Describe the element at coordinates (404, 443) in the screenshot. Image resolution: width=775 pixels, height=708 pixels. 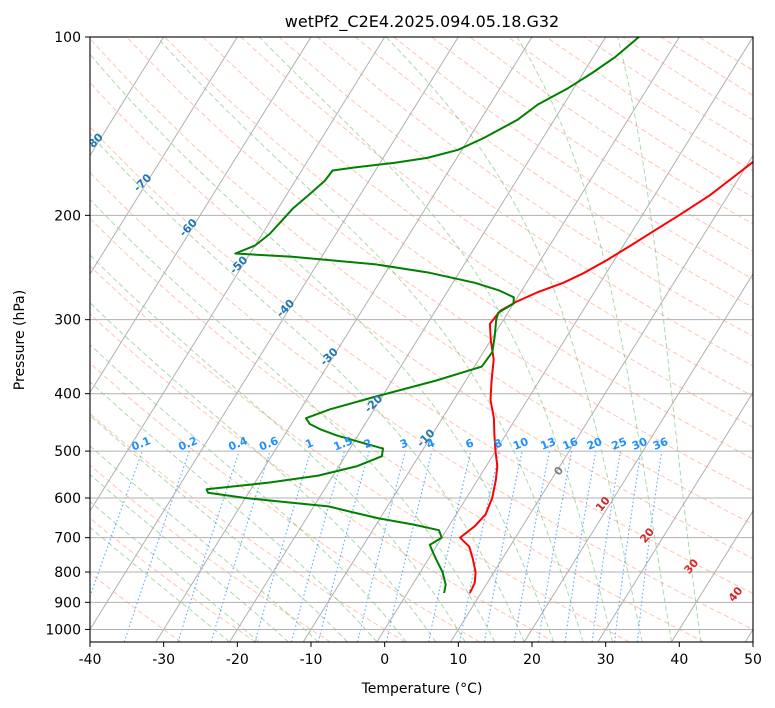
I see `mixing-ratio-label: 3` at that location.